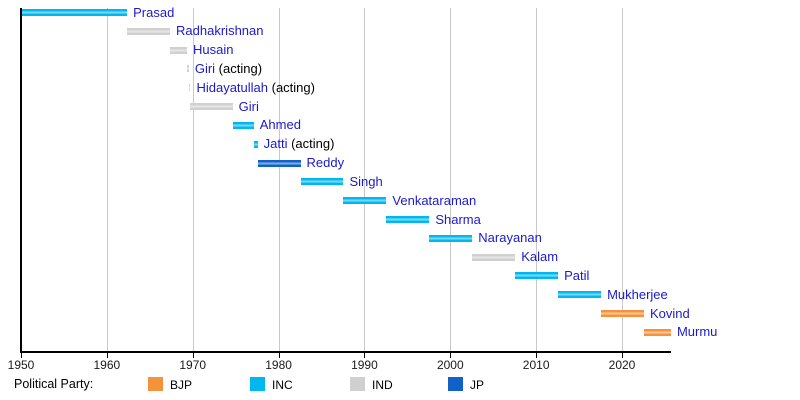 This screenshot has height=400, width=800. I want to click on president-label: Patil, so click(576, 275).